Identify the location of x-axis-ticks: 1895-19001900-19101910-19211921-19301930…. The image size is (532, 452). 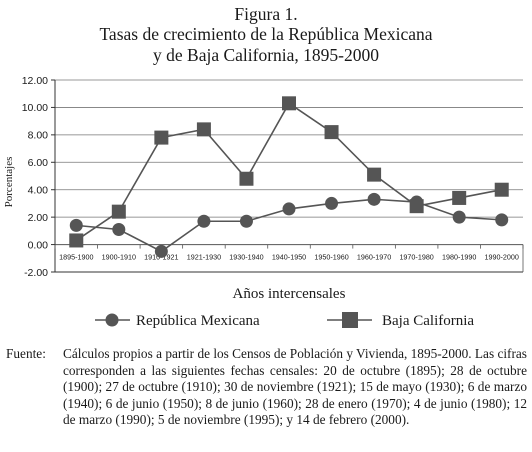
(289, 253).